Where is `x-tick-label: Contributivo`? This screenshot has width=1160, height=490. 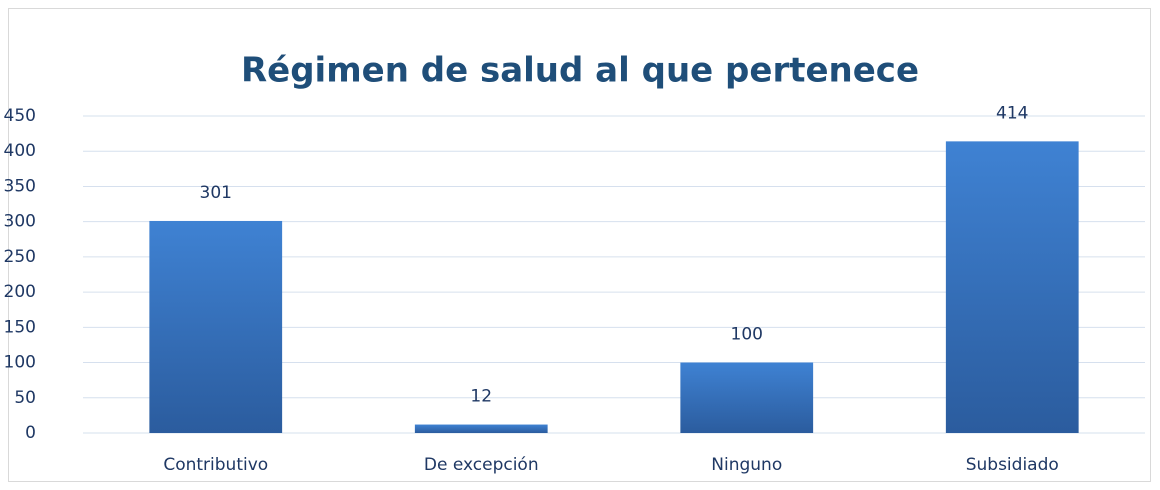
x-tick-label: Contributivo is located at coordinates (215, 465).